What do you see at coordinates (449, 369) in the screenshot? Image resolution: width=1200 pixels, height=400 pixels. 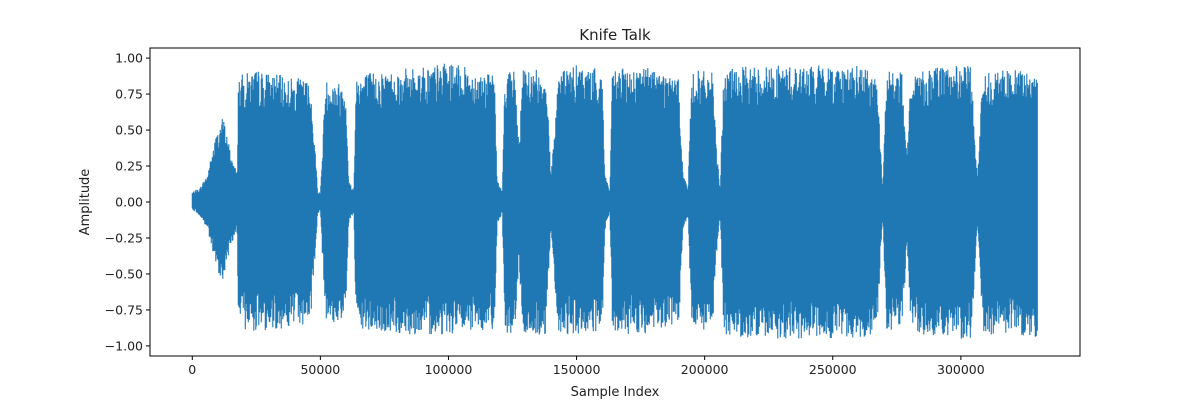 I see `x-tick-label: 100000` at bounding box center [449, 369].